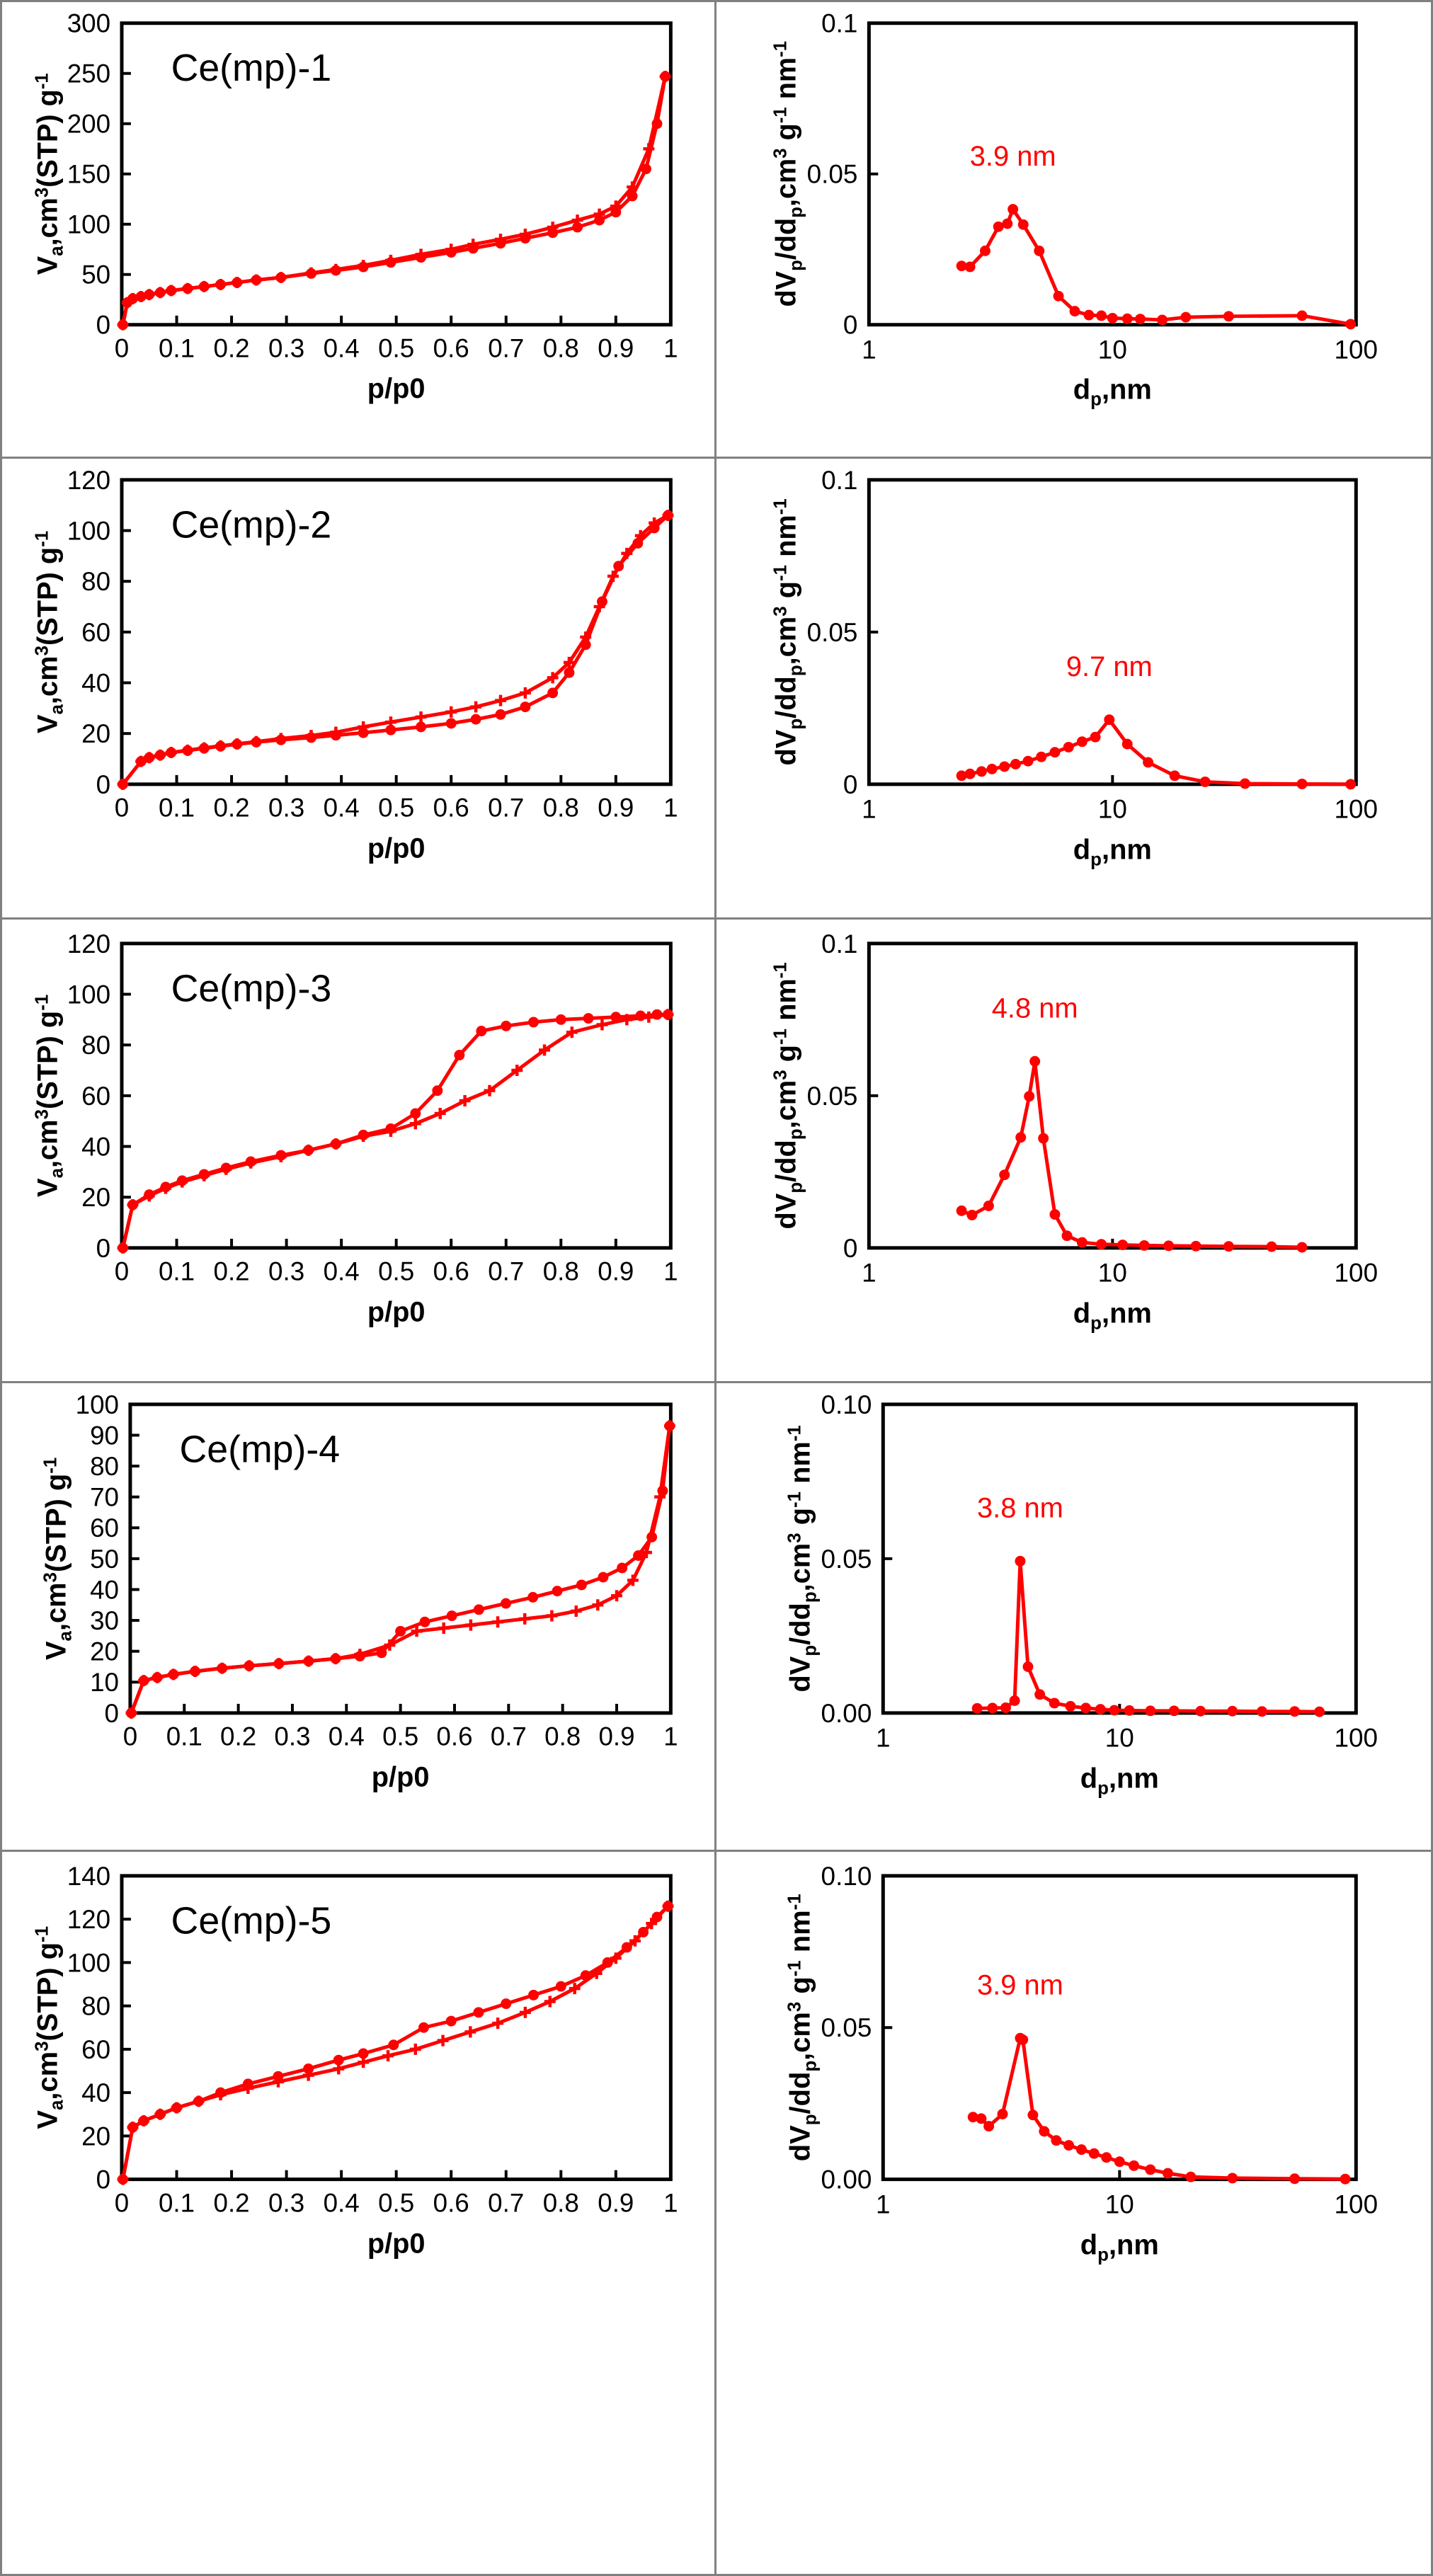 This screenshot has width=1433, height=2576. Describe the element at coordinates (177, 808) in the screenshot. I see `x-tick-label: 0.1` at that location.